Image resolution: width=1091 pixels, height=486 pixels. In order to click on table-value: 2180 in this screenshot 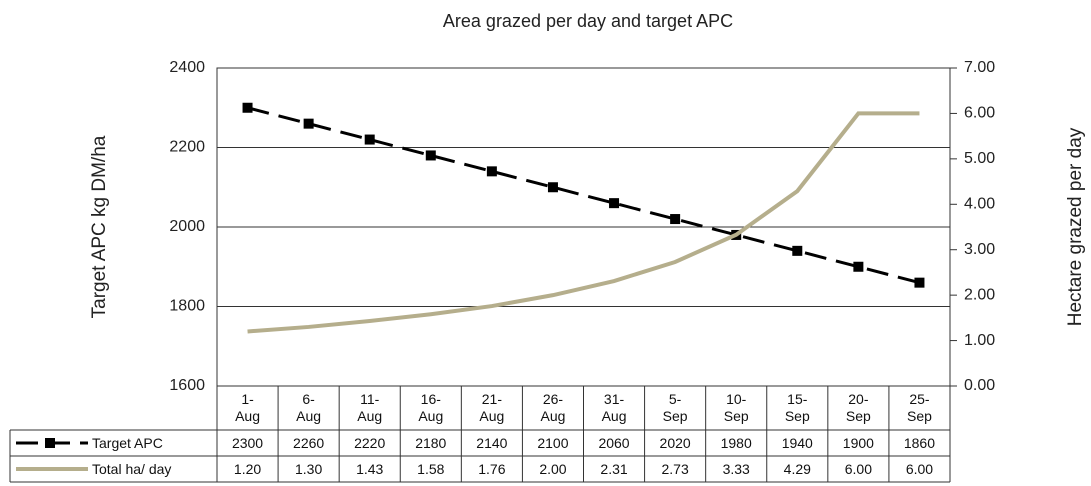, I will do `click(431, 442)`.